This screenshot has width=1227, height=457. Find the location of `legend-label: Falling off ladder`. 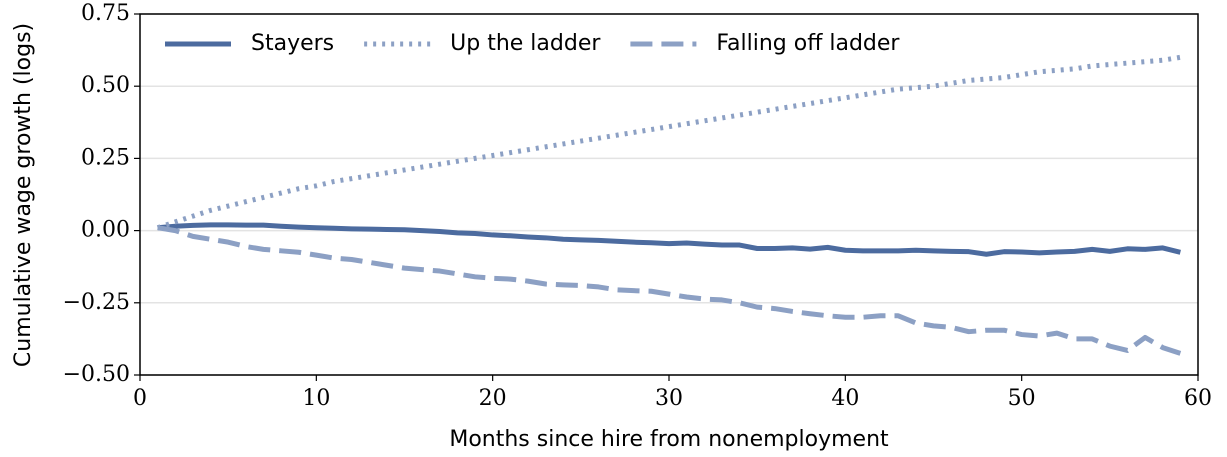

legend-label: Falling off ladder is located at coordinates (808, 43).